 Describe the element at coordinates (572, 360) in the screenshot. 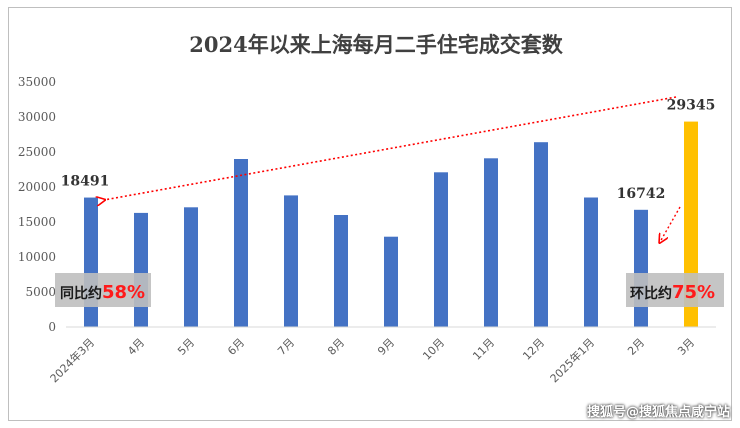

I see `x-tick-label: 2025年1月` at that location.